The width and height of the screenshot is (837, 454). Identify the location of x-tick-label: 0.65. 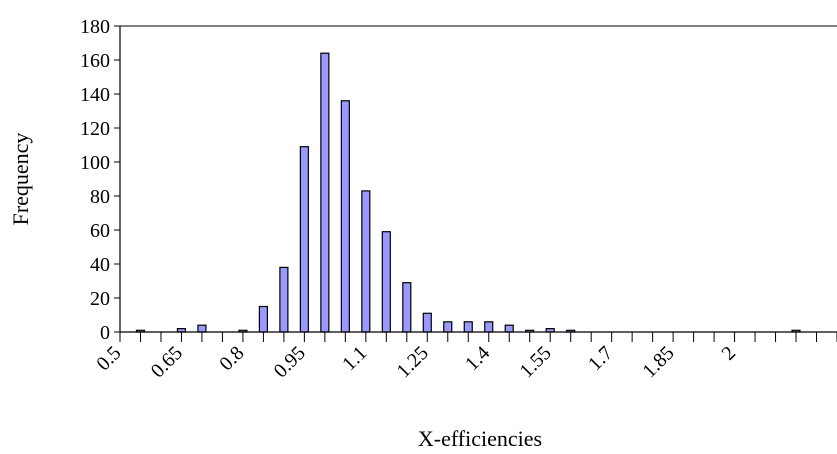
(167, 362).